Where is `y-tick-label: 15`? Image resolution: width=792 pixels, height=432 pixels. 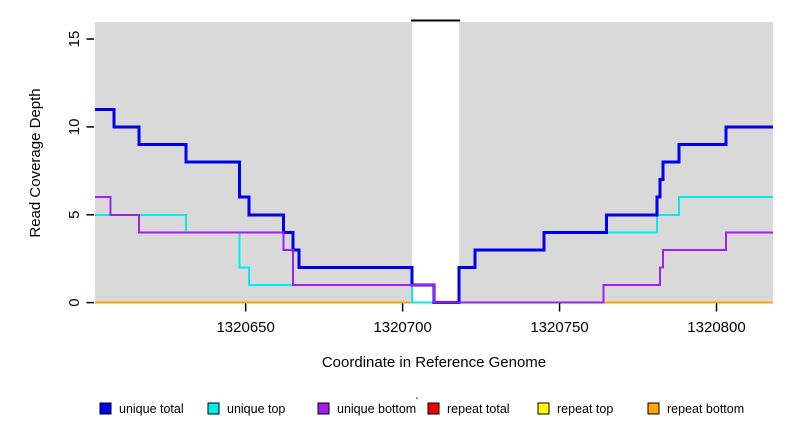
y-tick-label: 15 is located at coordinates (74, 39).